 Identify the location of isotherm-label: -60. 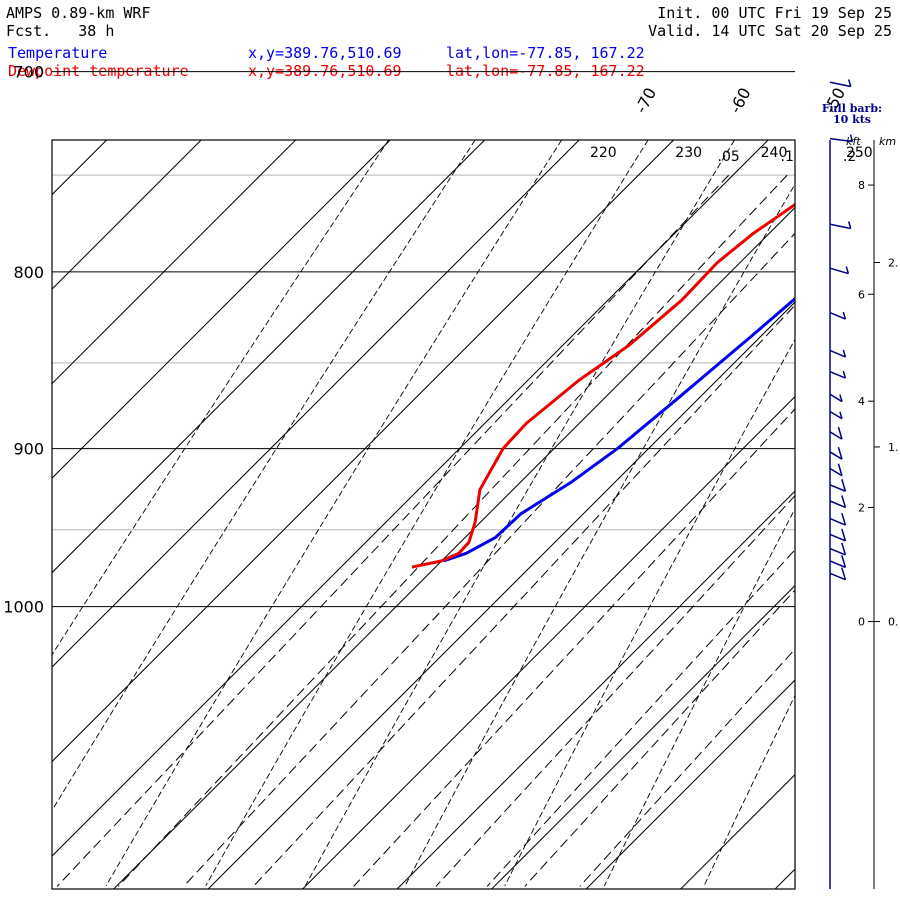
(740, 100).